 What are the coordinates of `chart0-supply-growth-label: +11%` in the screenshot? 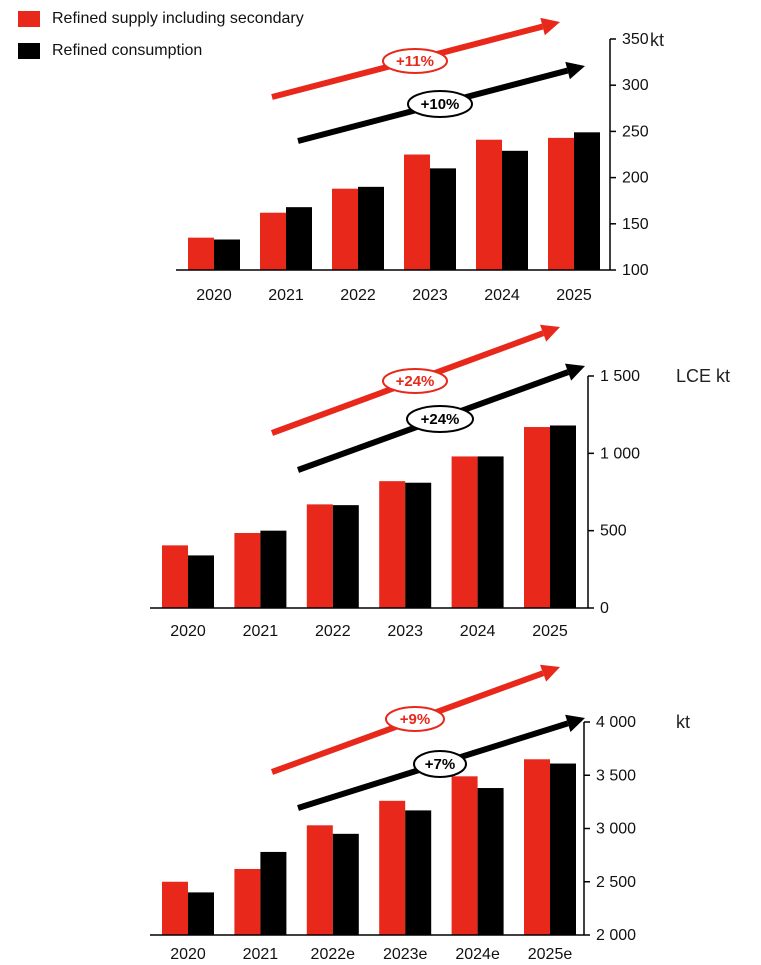 It's located at (415, 61).